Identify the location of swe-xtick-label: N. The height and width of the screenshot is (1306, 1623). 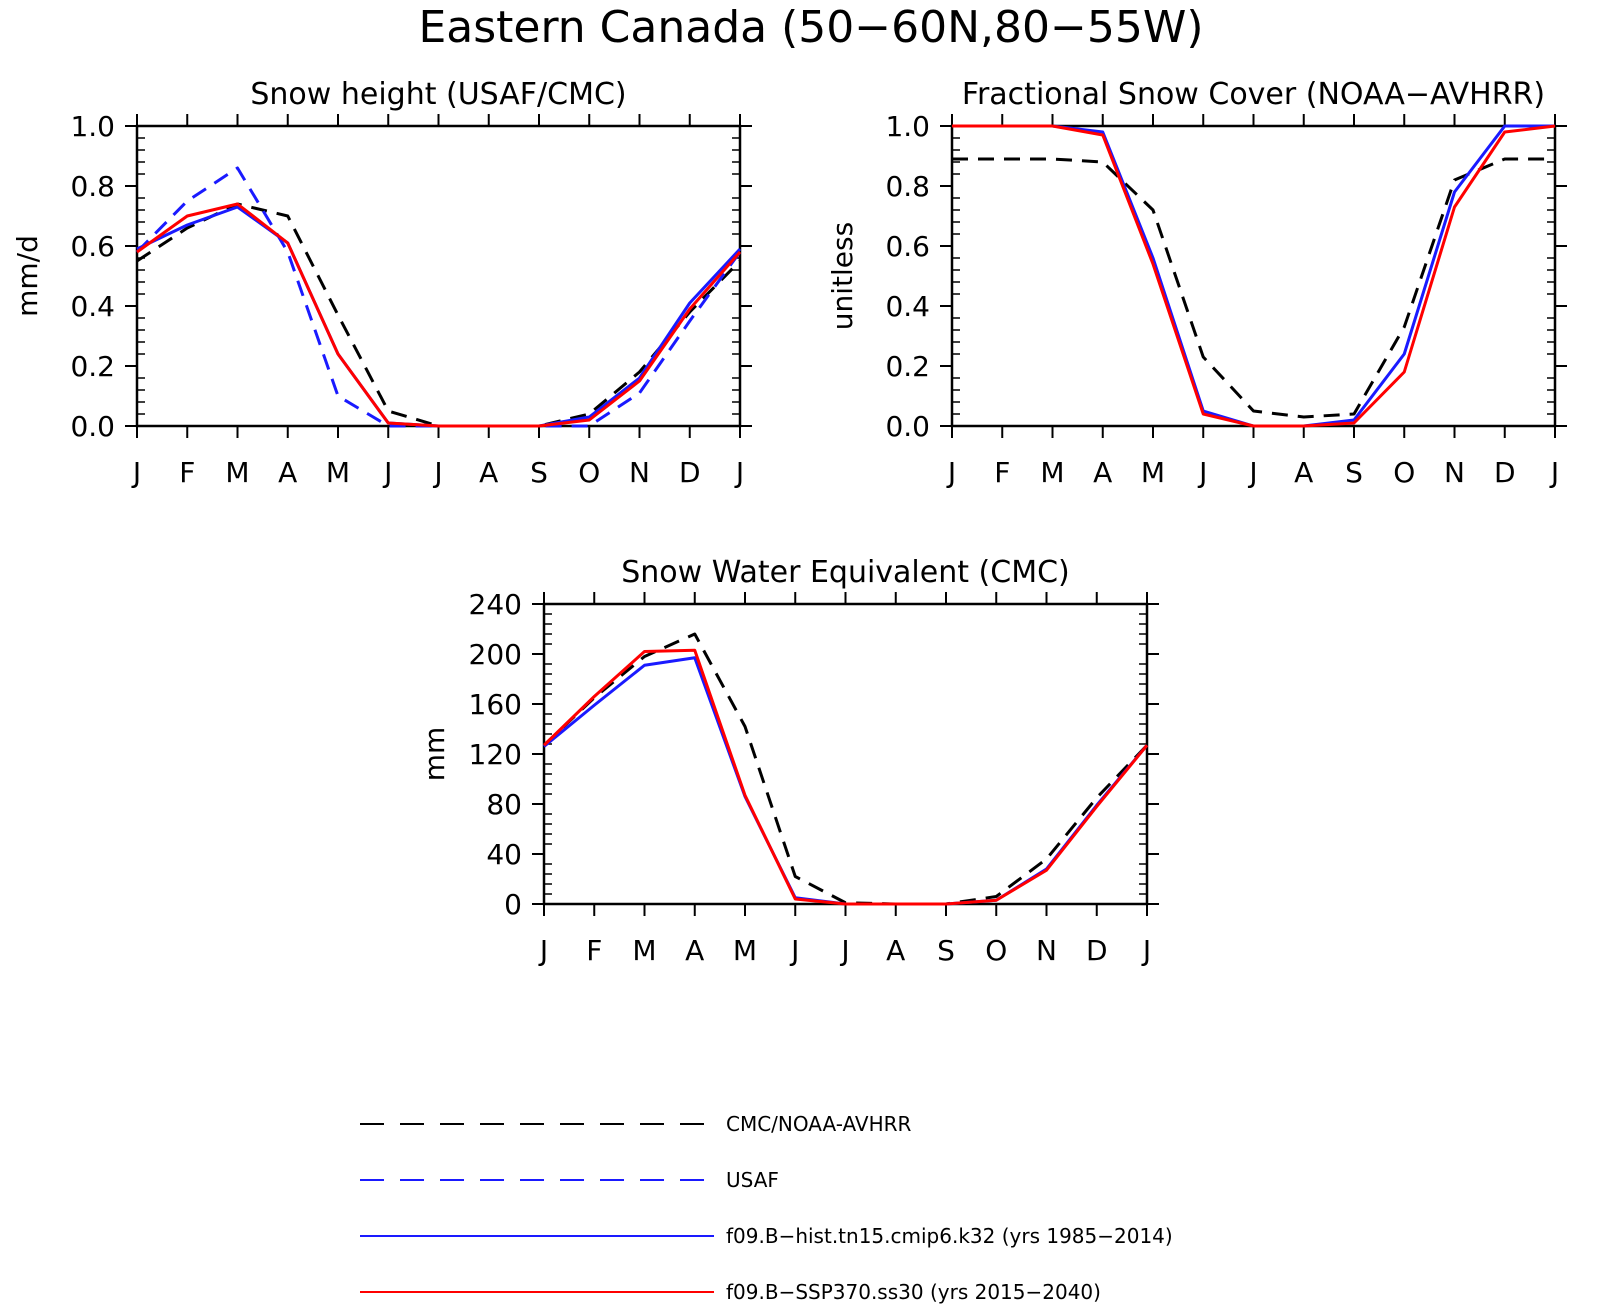
(1046, 950).